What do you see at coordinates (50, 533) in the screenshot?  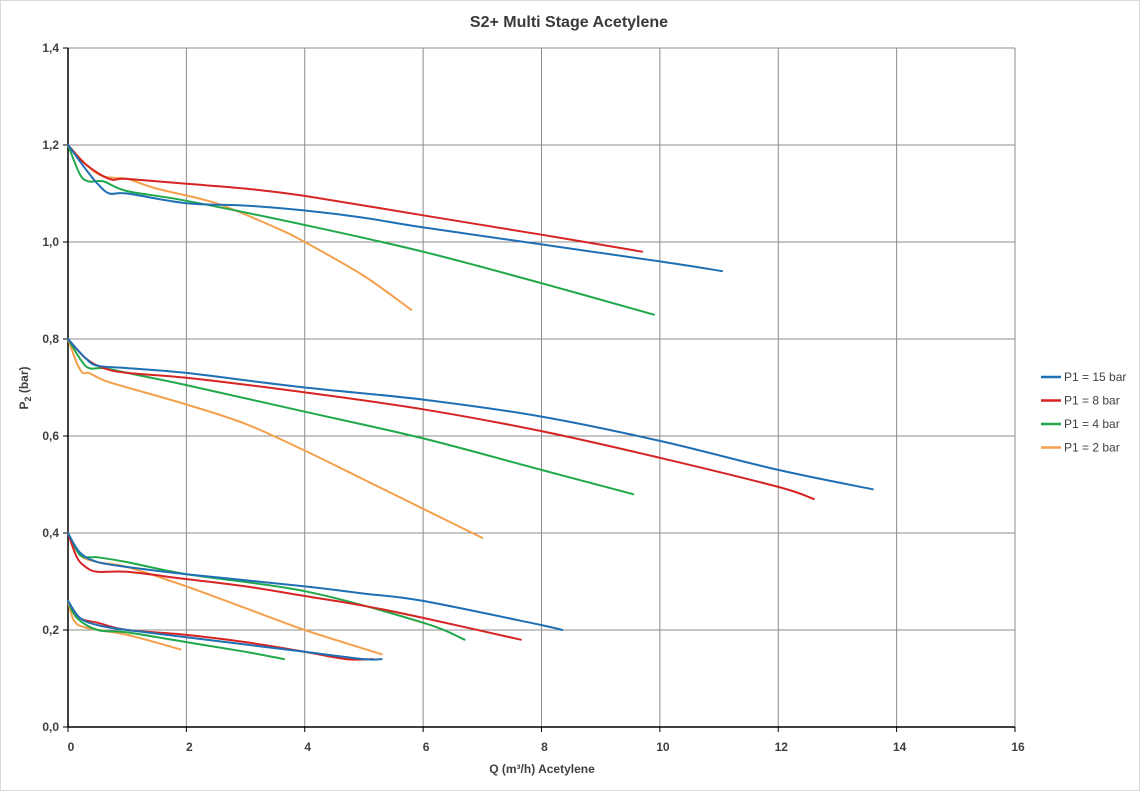 I see `y-tick-label: 0,4` at bounding box center [50, 533].